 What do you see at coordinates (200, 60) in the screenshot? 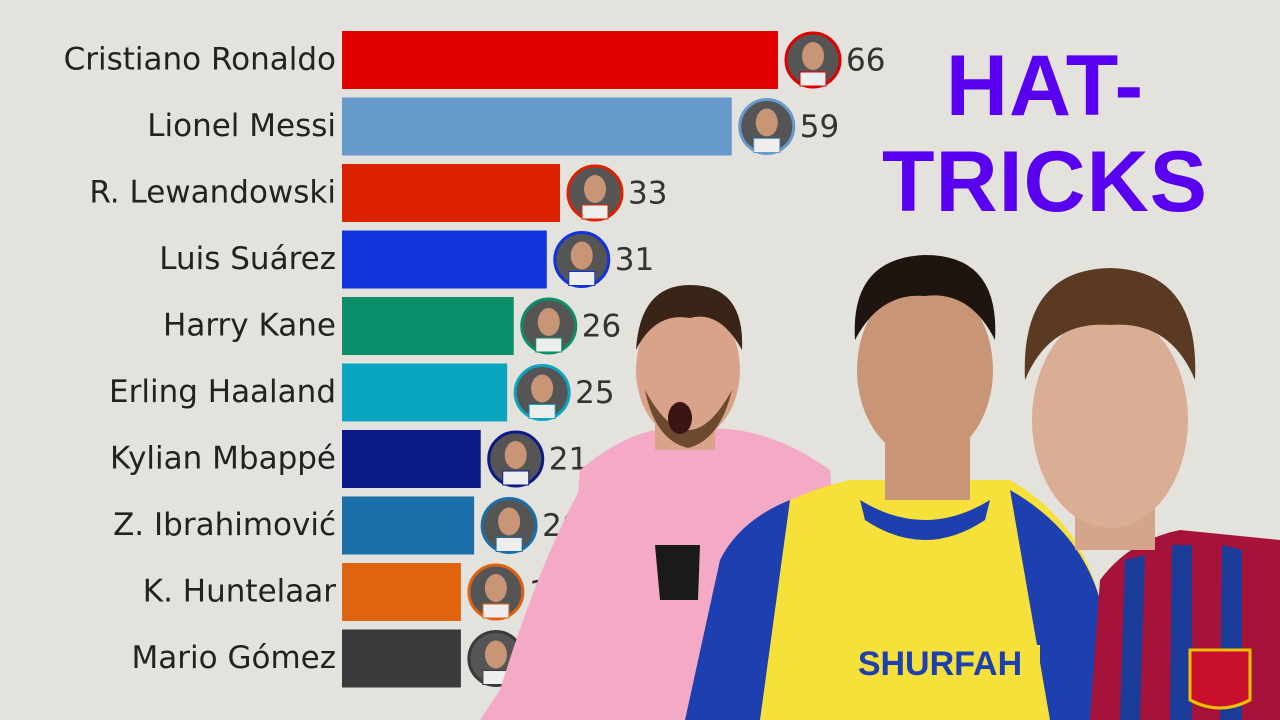
I see `category-label: Cristiano Ronaldo` at bounding box center [200, 60].